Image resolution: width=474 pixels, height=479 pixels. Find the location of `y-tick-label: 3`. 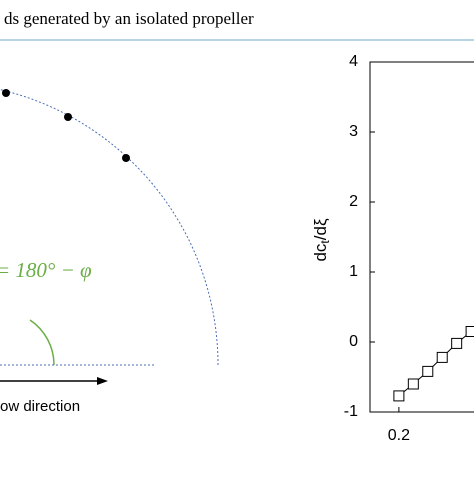

y-tick-label: 3 is located at coordinates (353, 131).